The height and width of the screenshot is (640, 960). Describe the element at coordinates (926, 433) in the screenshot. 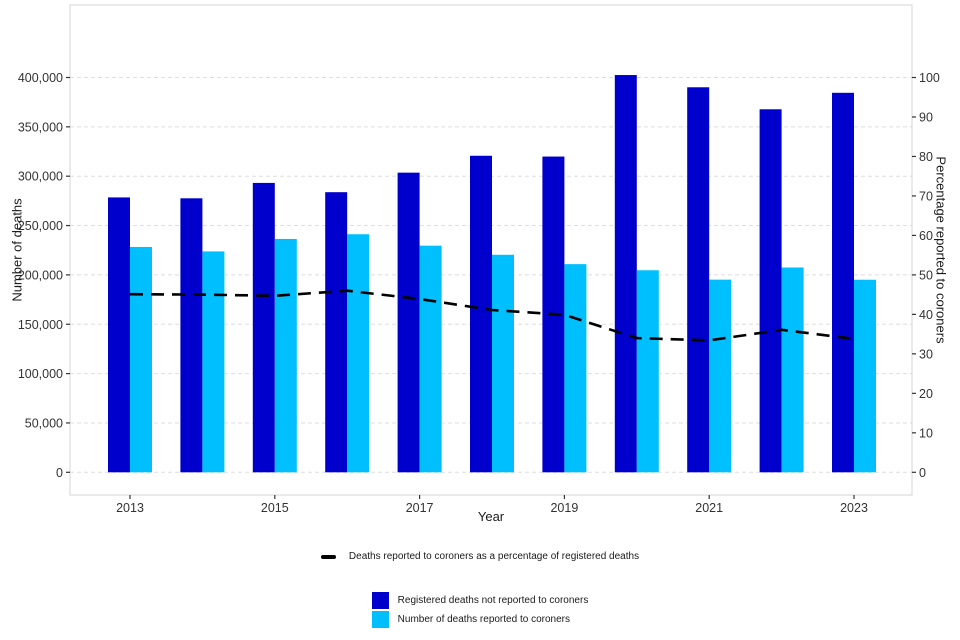

I see `y-axis-tick-label-right: 10` at that location.